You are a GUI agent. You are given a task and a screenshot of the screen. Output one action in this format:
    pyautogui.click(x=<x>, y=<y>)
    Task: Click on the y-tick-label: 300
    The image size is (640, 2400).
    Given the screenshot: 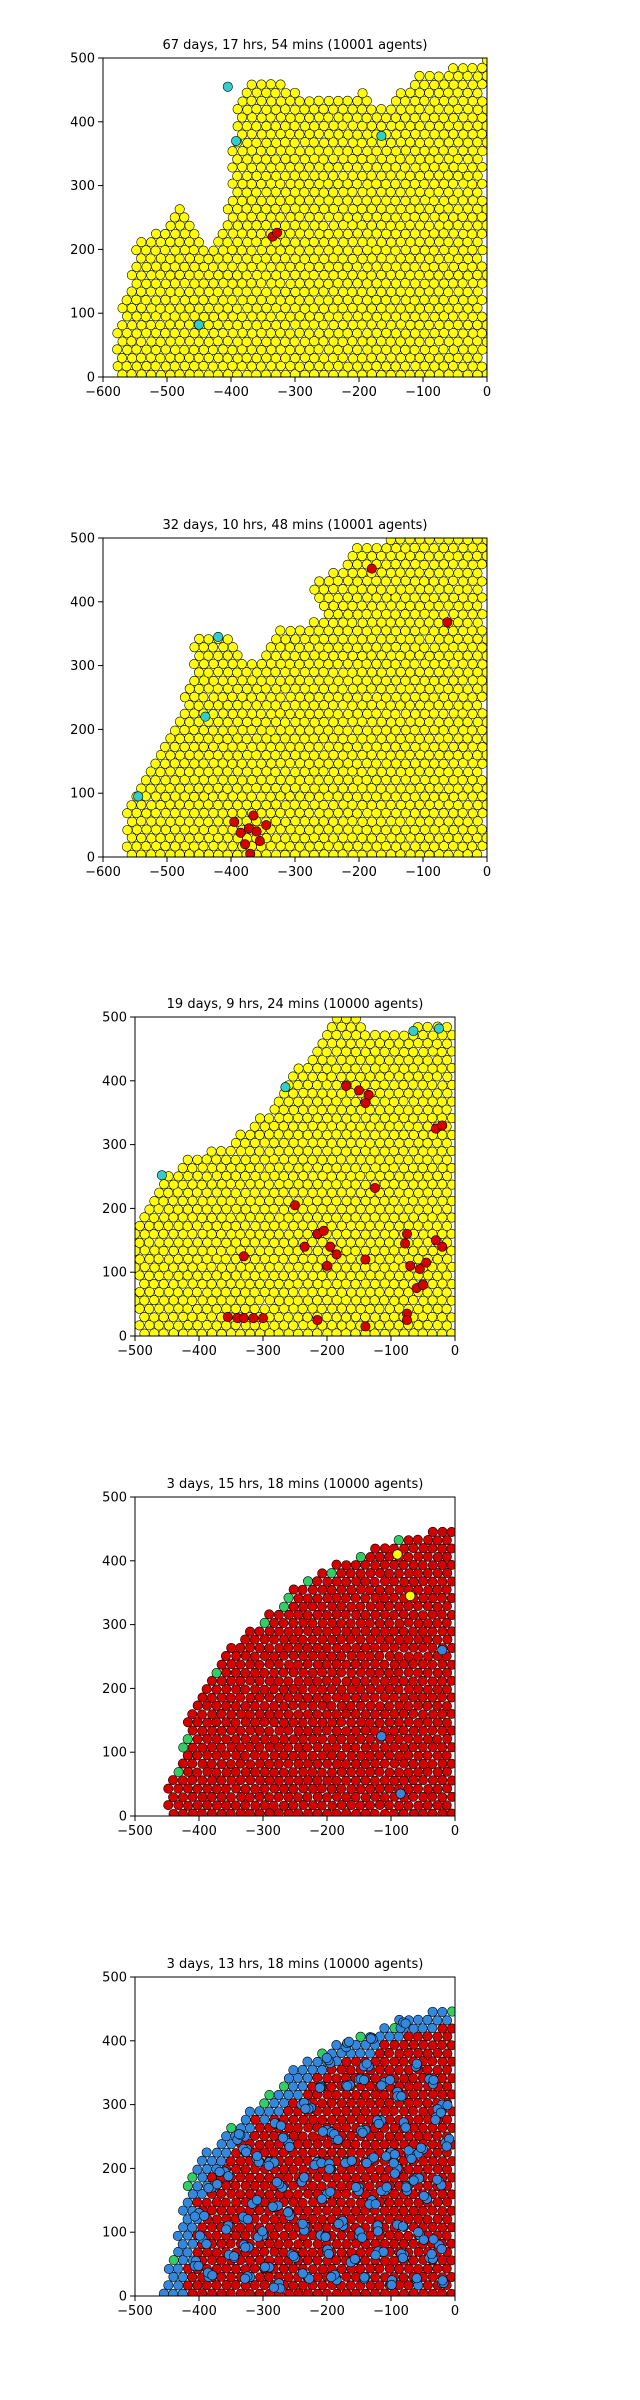 What is the action you would take?
    pyautogui.click(x=114, y=1145)
    